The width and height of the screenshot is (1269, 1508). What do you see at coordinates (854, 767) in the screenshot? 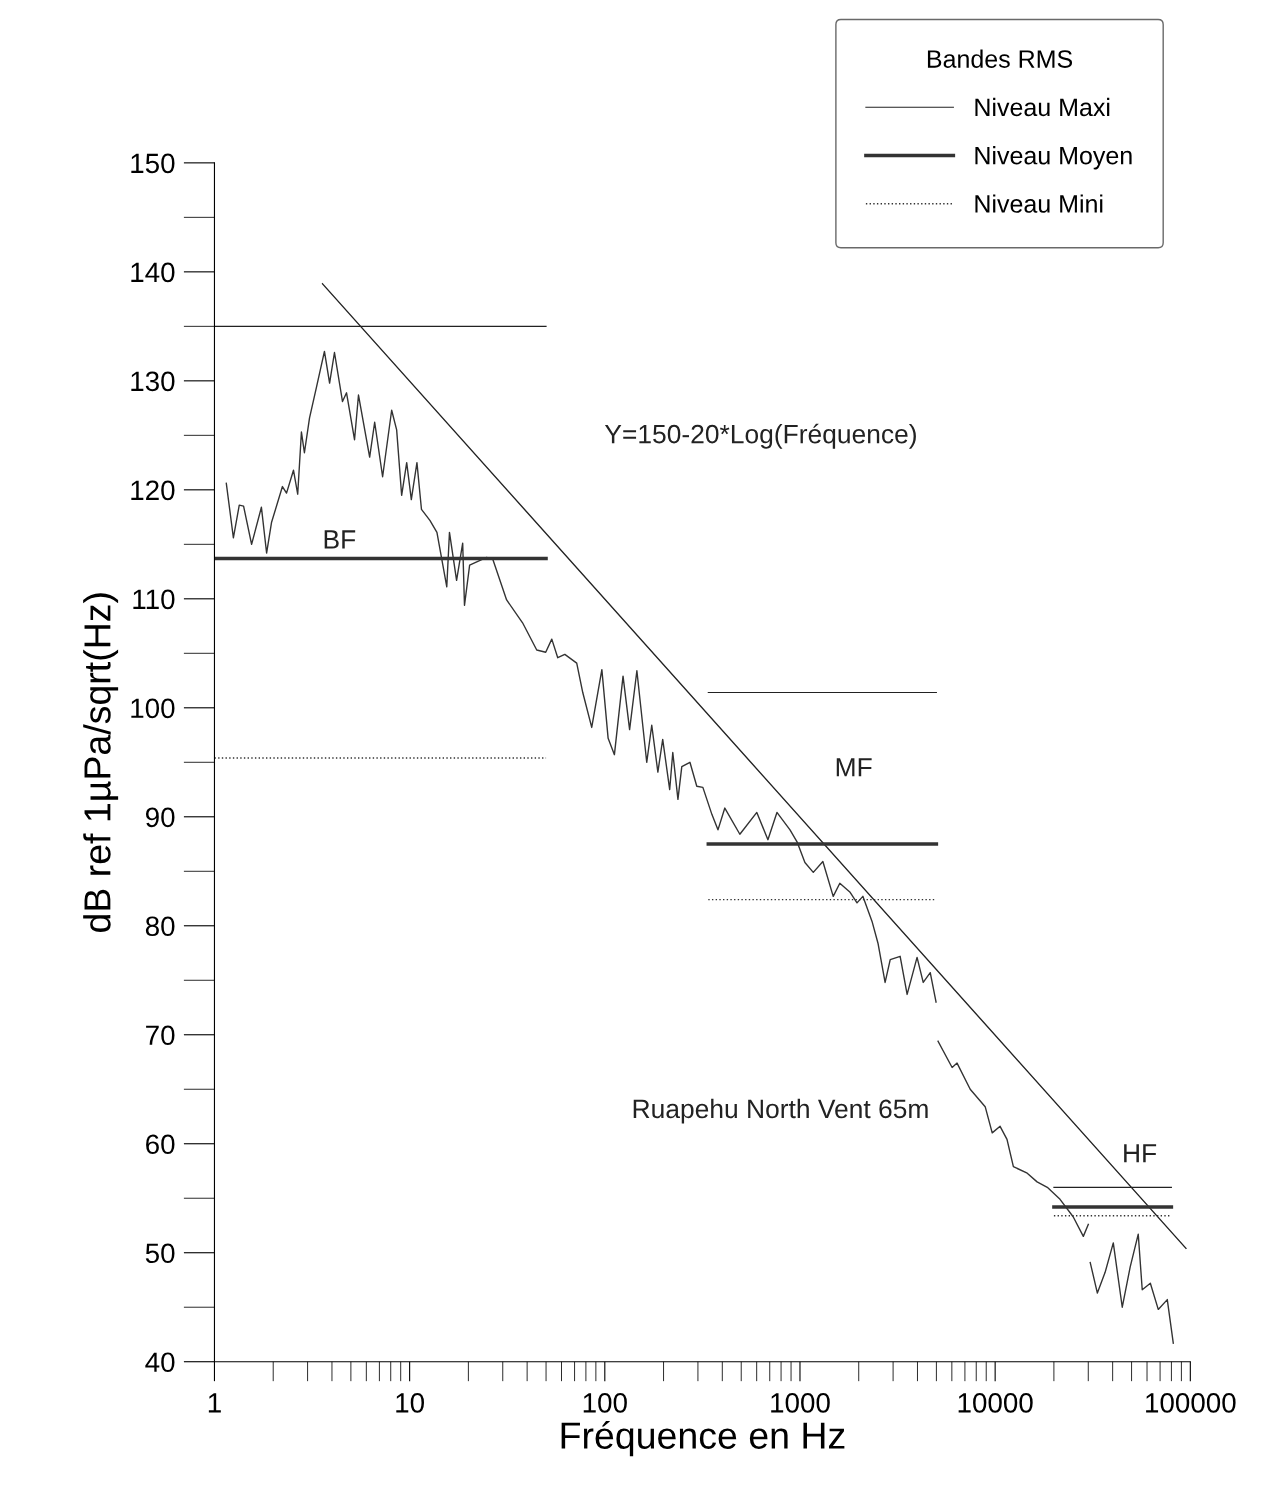
I see `annotation: MF` at bounding box center [854, 767].